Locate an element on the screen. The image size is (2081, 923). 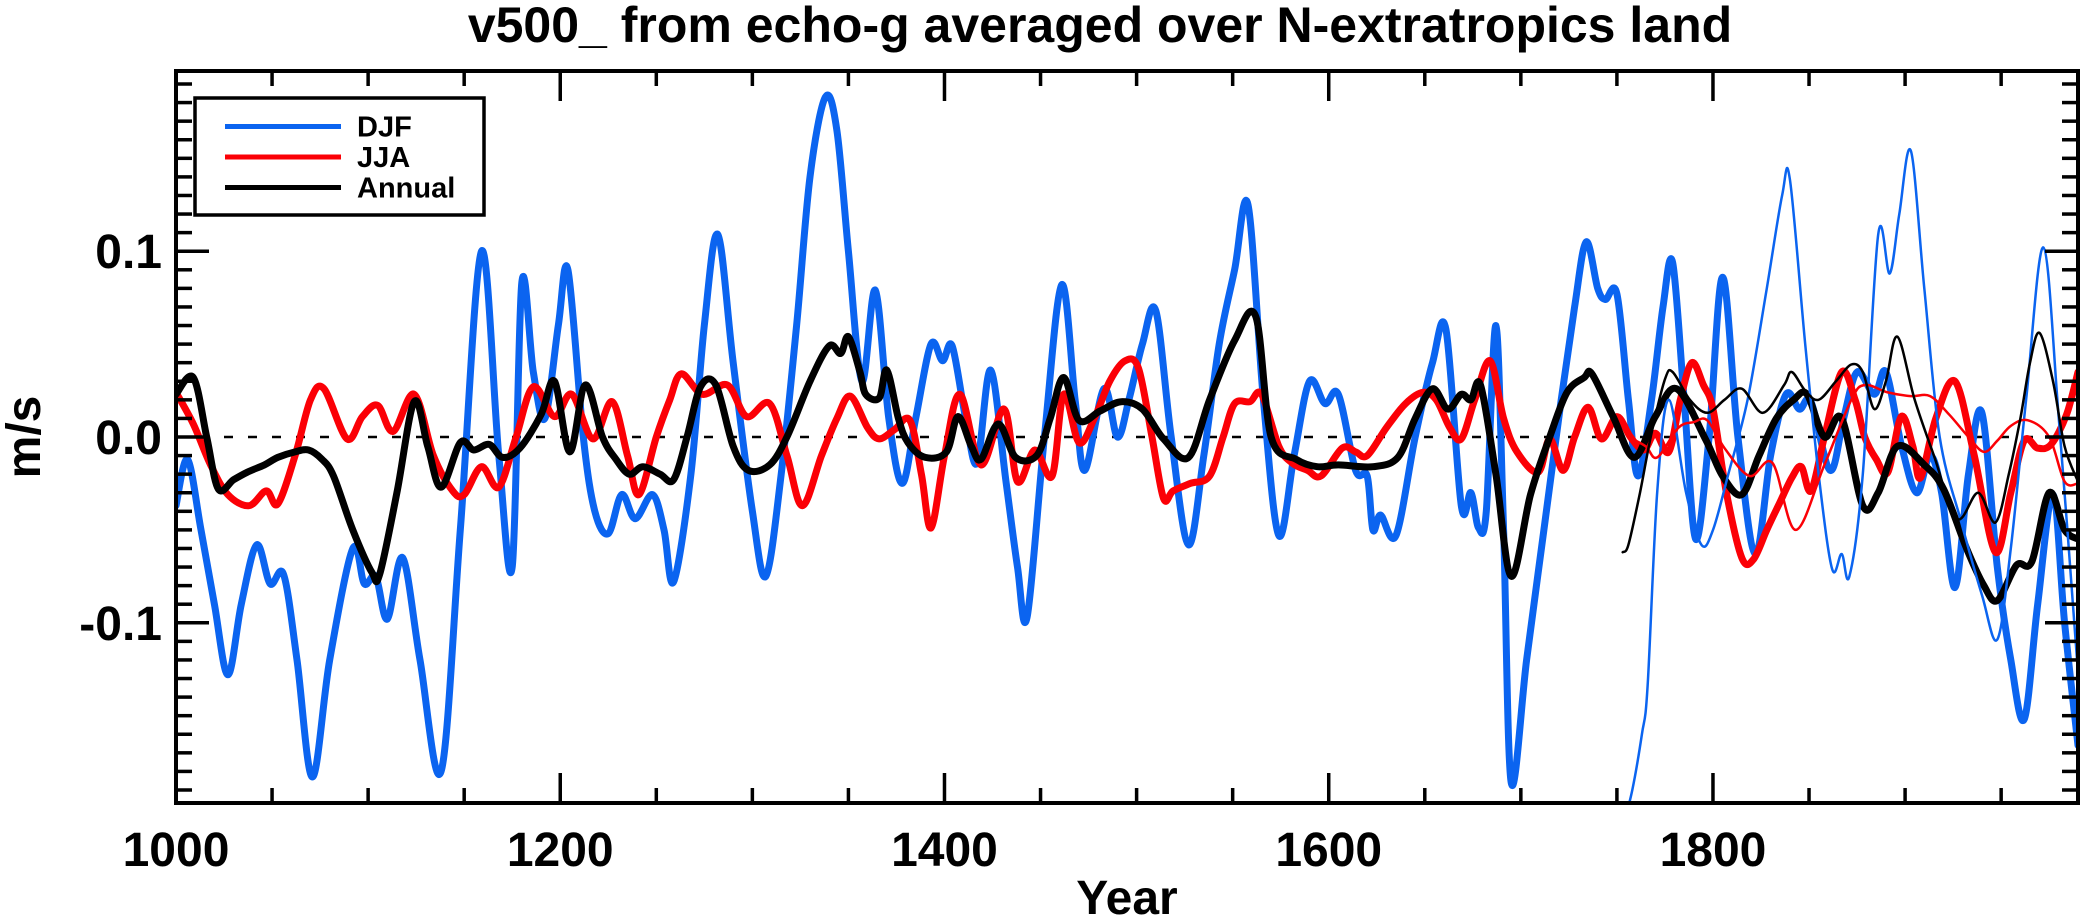
x-tick-labels: 1000 1200 1400 1600 1800 is located at coordinates (945, 850).